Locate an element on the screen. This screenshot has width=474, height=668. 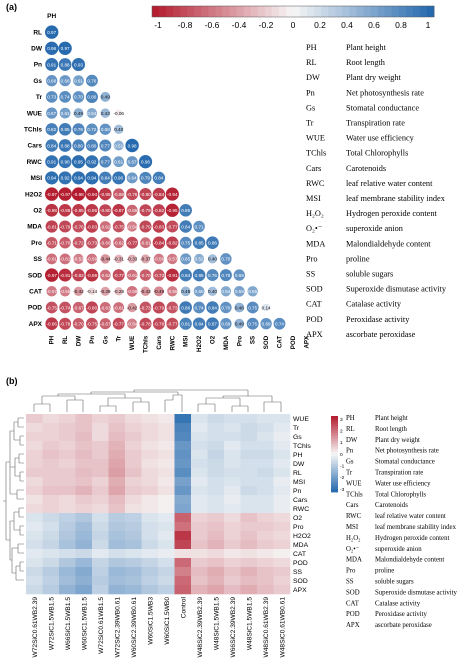
corr-value: -0.87 is located at coordinates (118, 210).